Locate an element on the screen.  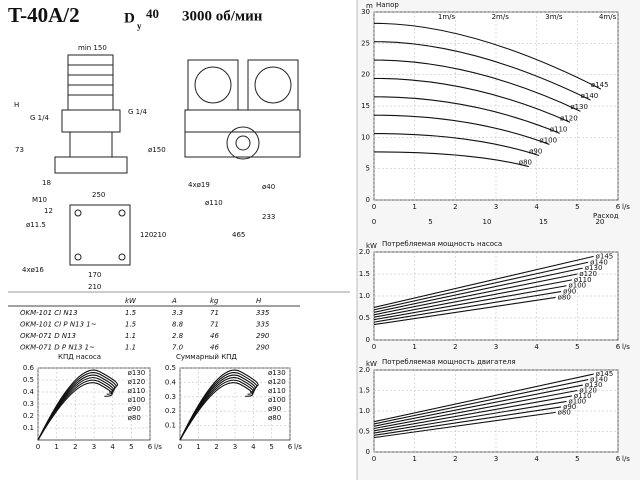
table-cell: 335 is located at coordinates (263, 313).